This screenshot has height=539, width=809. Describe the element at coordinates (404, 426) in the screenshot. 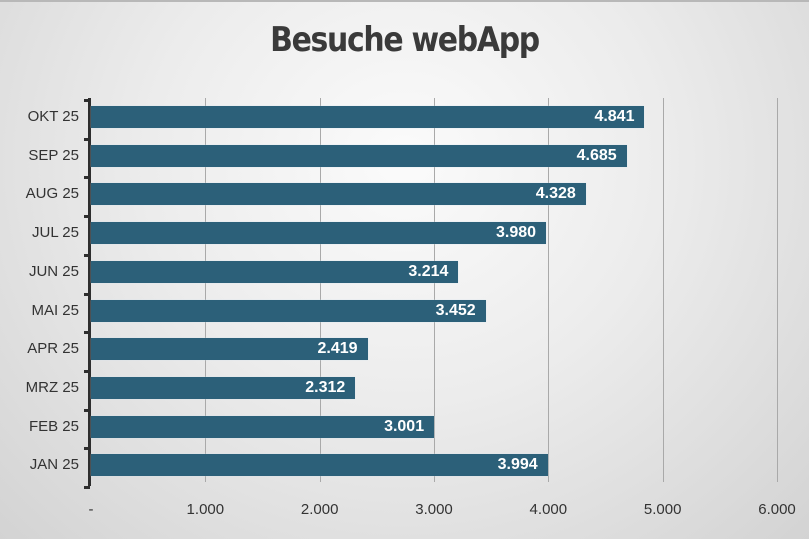

I see `bar-value-label: 3.001` at that location.